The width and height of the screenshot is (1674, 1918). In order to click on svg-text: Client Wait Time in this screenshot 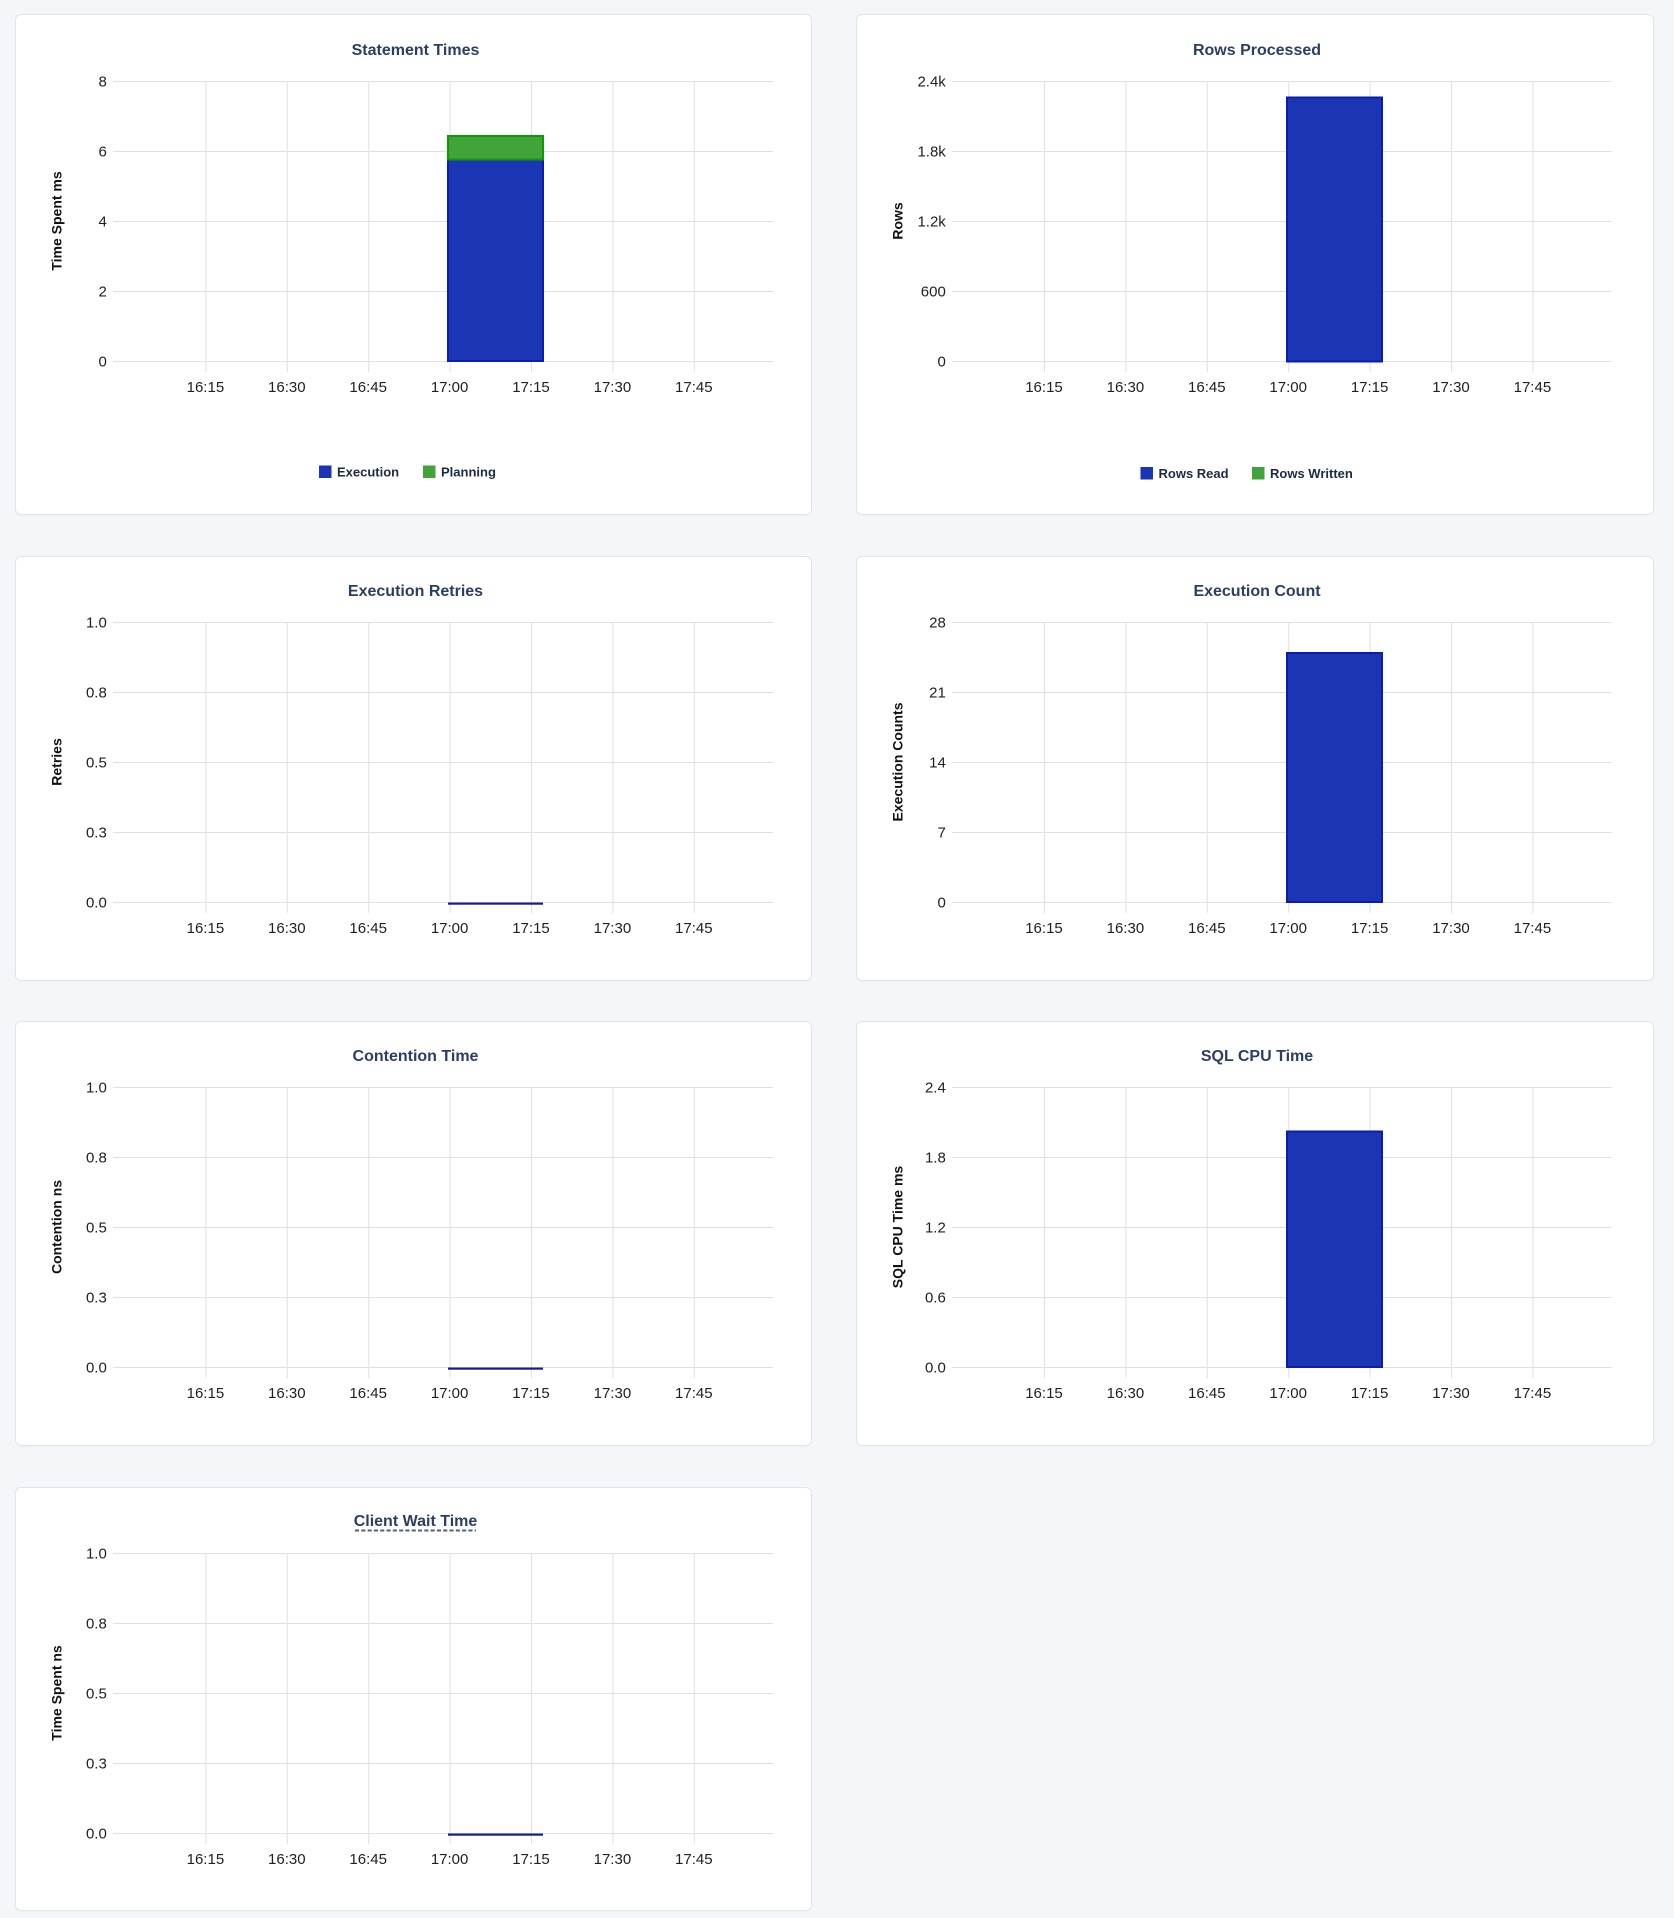, I will do `click(416, 1521)`.